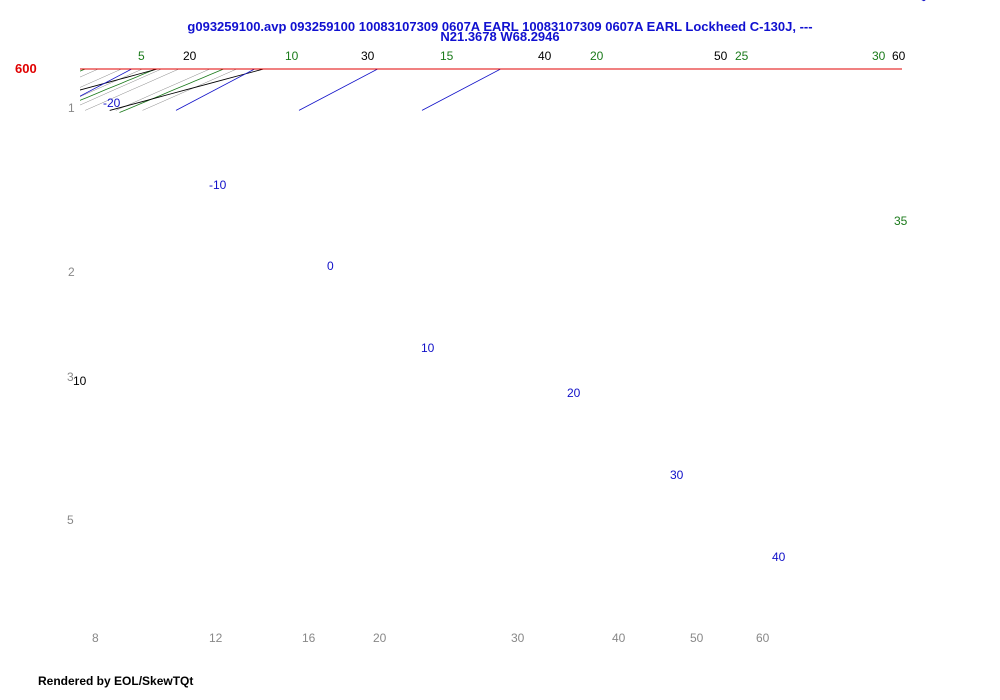  What do you see at coordinates (597, 56) in the screenshot?
I see `moist-adiabat-label: 20` at bounding box center [597, 56].